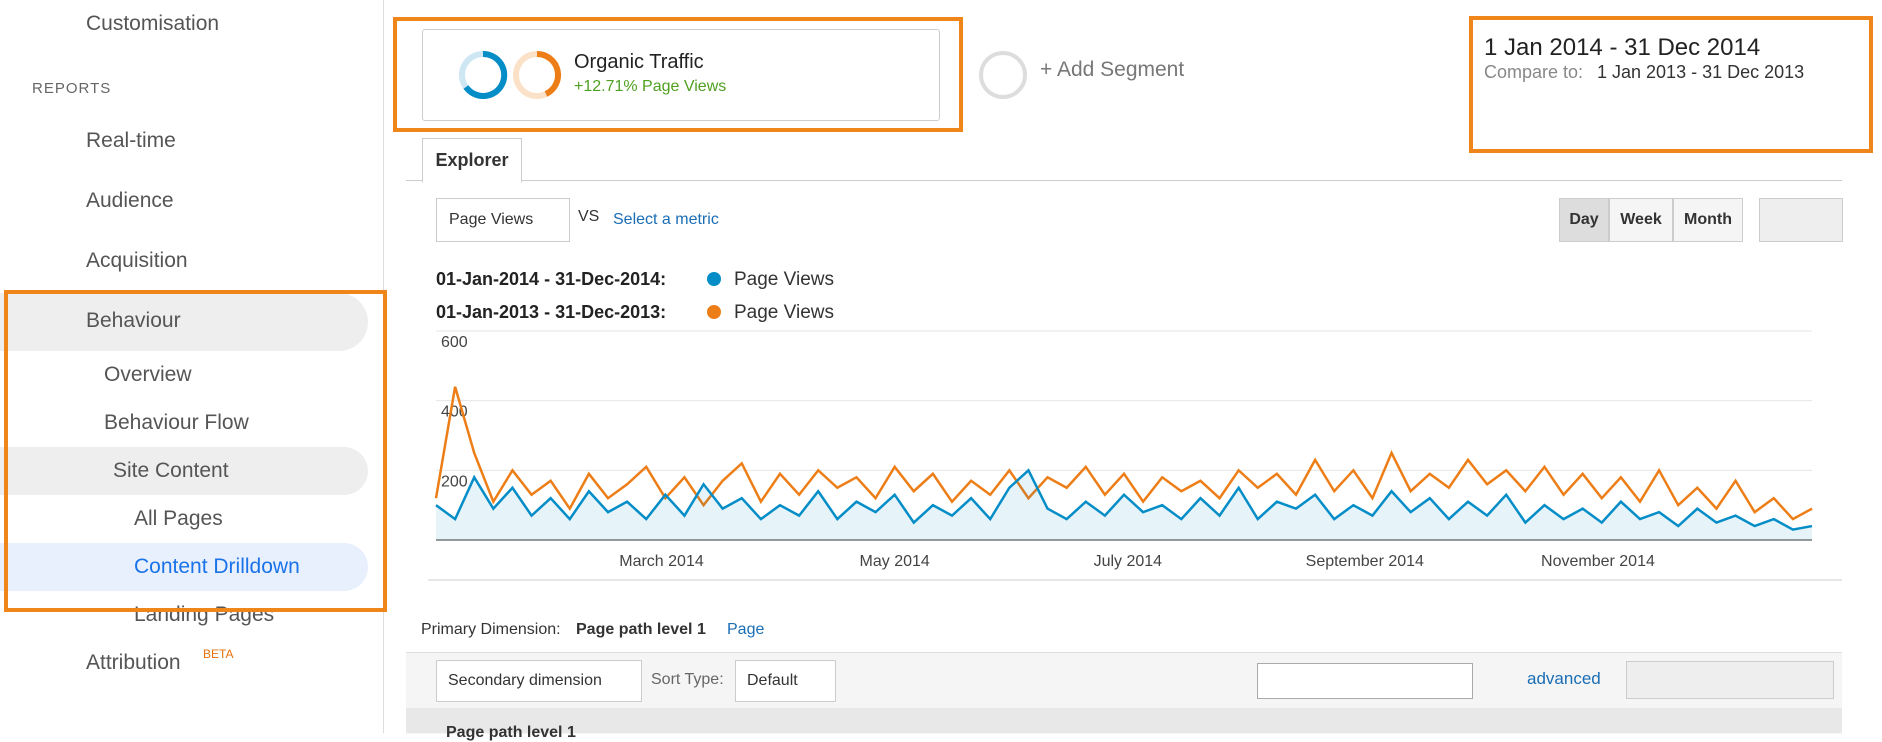  Describe the element at coordinates (1003, 75) in the screenshot. I see `add-segment-icon` at that location.